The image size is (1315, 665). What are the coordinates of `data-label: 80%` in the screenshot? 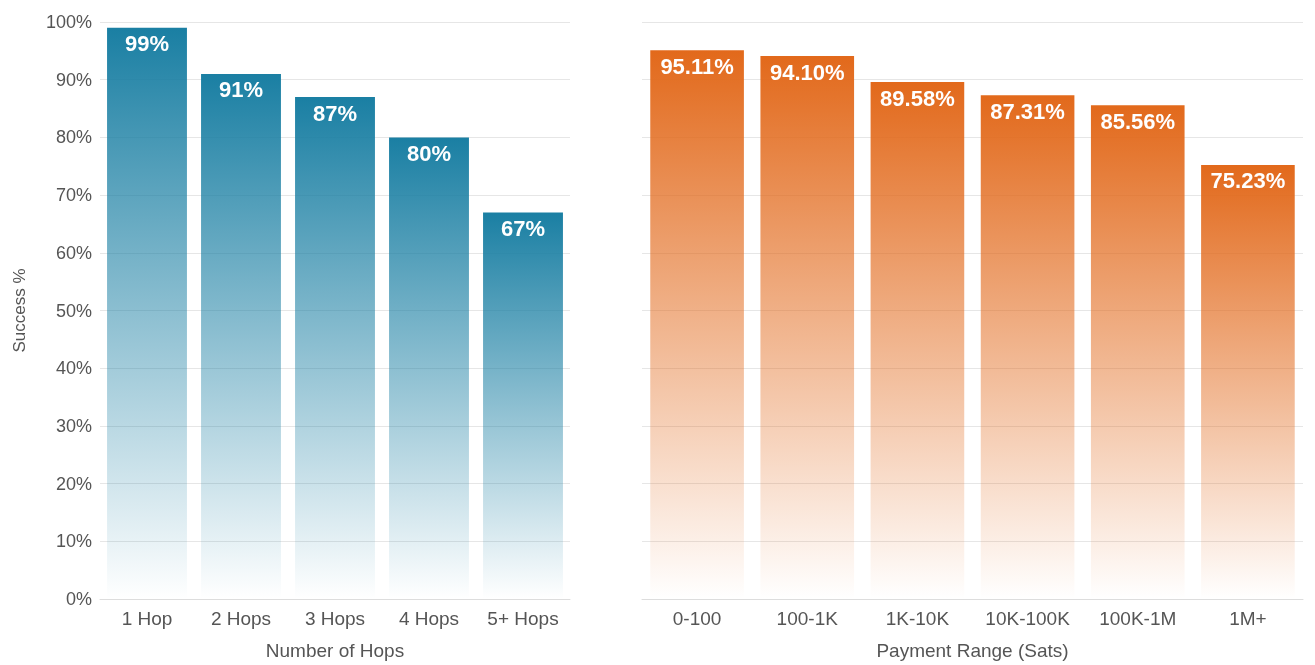 It's located at (429, 153).